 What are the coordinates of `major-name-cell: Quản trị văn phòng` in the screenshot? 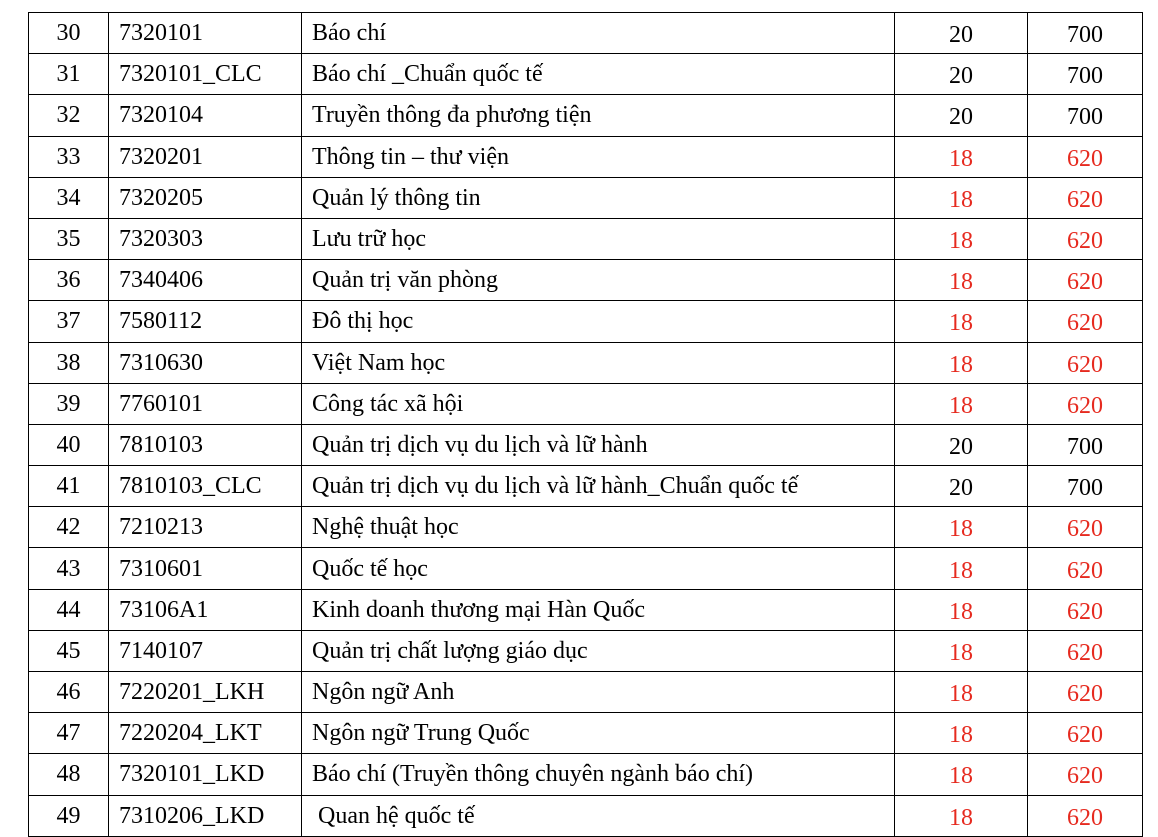 It's located at (598, 280).